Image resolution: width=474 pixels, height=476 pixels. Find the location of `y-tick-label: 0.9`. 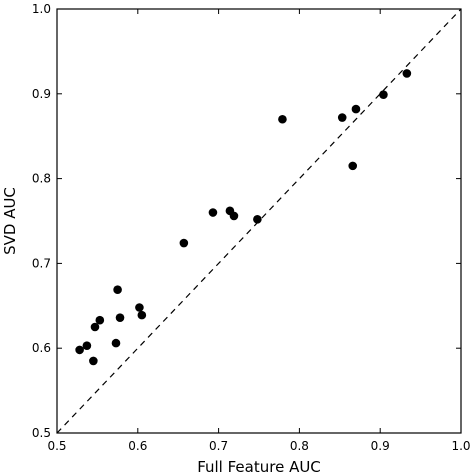

y-tick-label: 0.9 is located at coordinates (41, 94).